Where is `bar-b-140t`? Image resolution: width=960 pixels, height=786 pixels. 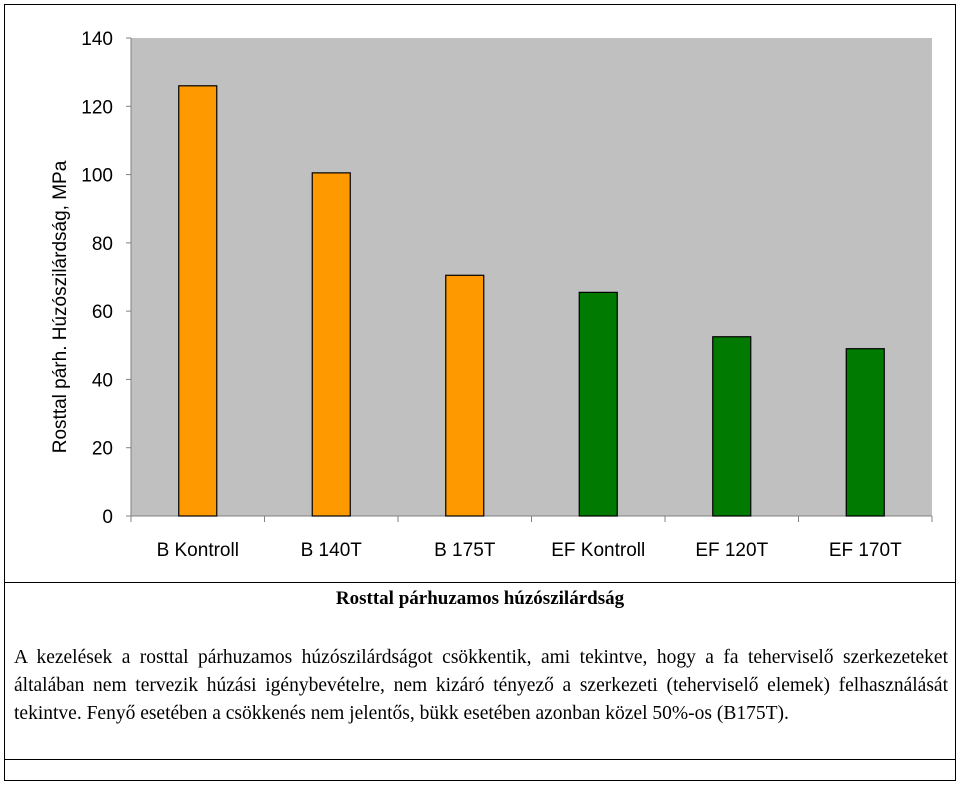
bar-b-140t is located at coordinates (331, 344).